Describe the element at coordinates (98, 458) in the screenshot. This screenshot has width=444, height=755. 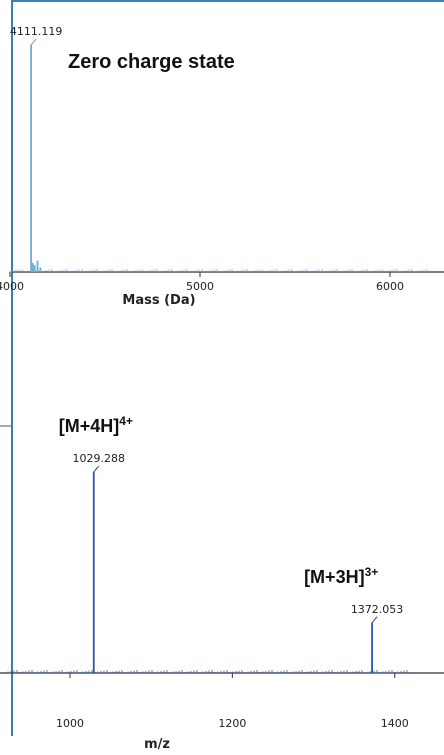
I see `peak-mass-label: 1029.288` at that location.